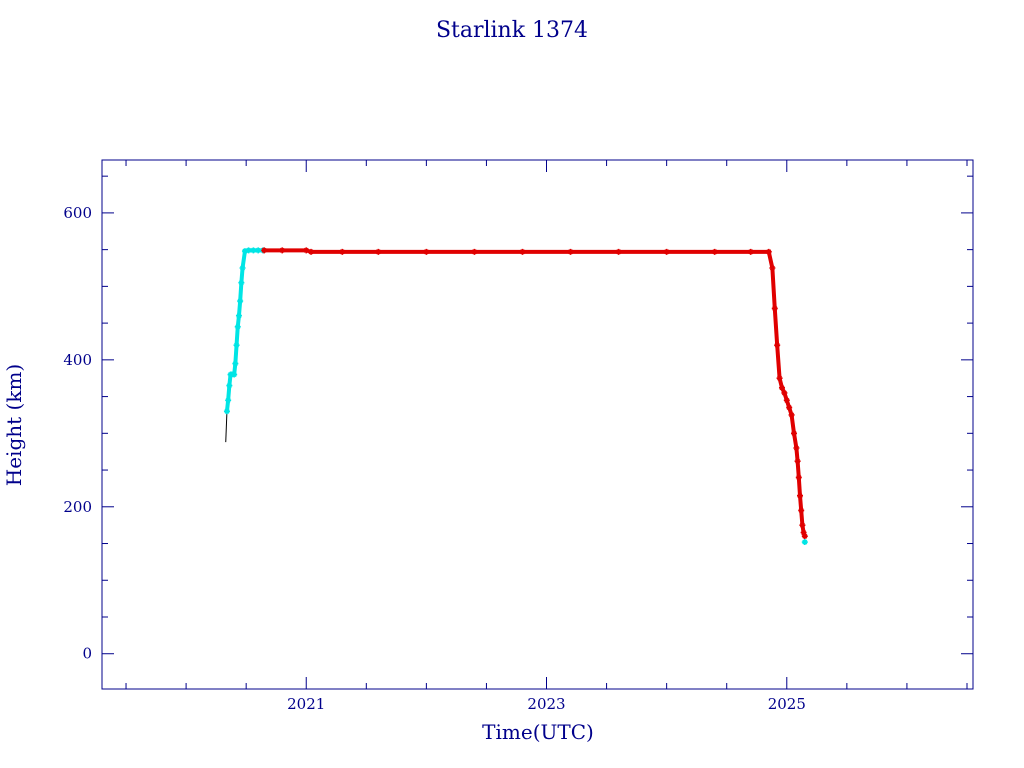  What do you see at coordinates (546, 704) in the screenshot?
I see `x-tick-label: 2023` at bounding box center [546, 704].